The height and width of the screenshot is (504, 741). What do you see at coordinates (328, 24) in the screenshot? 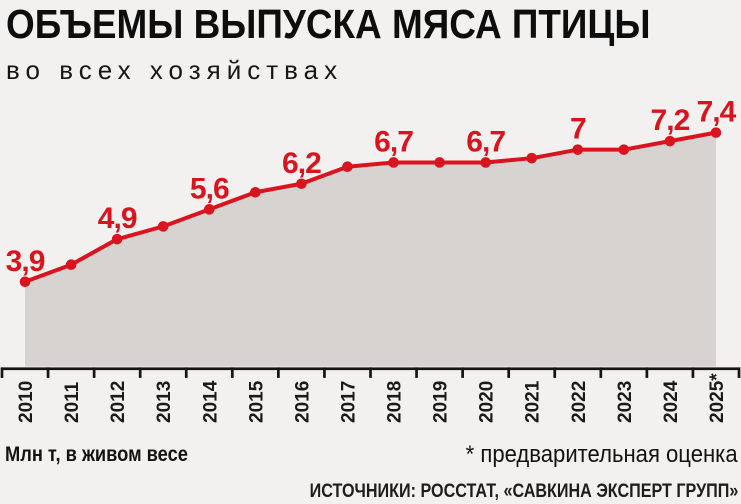
I see `page-title: ОБЪЕМЫ ВЫПУСКА МЯСА ПТИЦЫ` at bounding box center [328, 24].